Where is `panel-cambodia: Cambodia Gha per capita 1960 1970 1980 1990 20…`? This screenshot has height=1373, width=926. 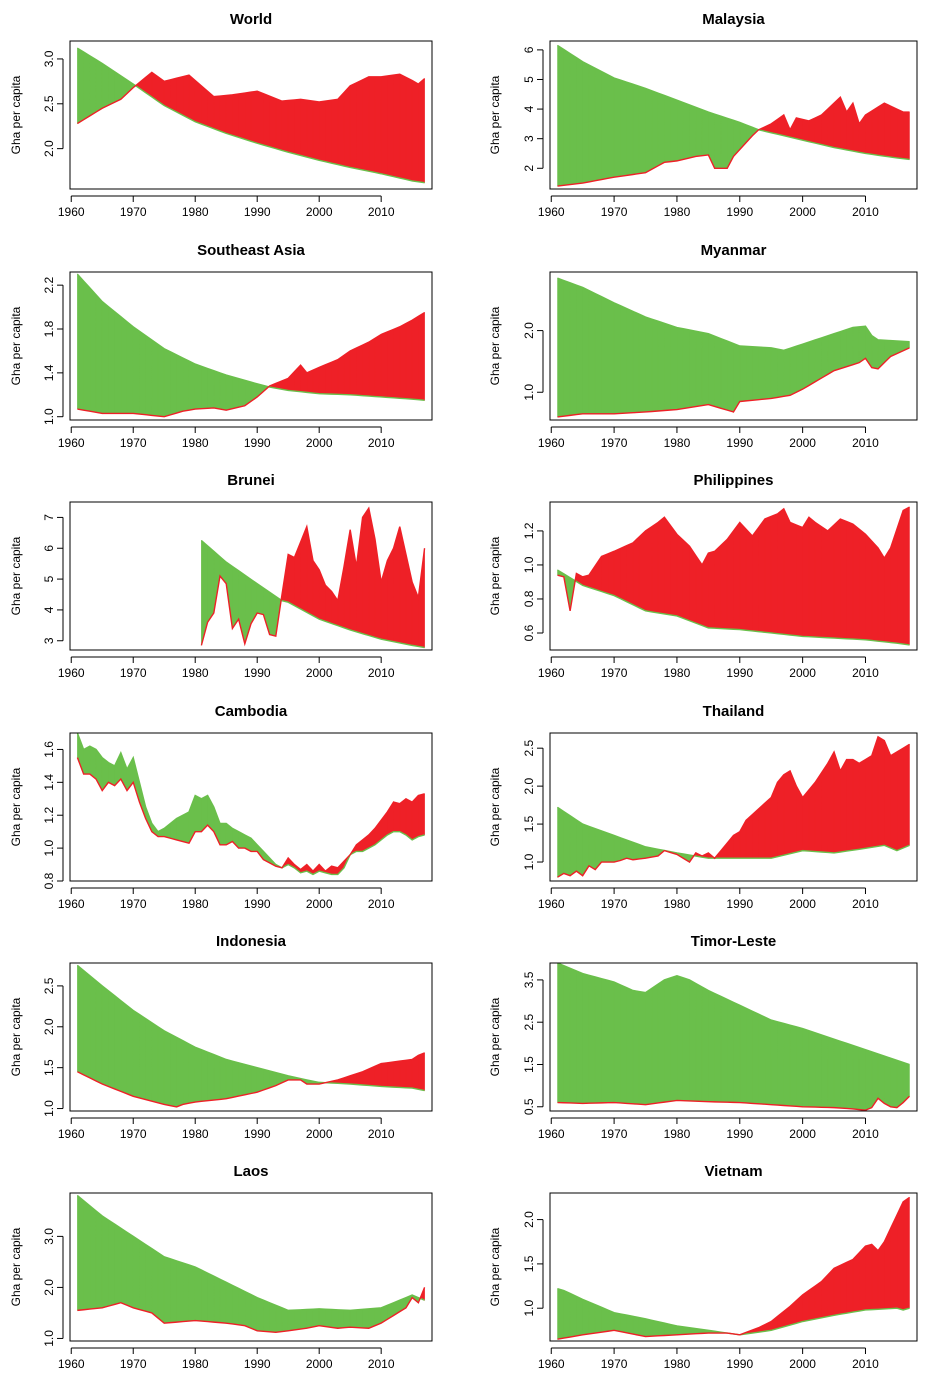
panel-cambodia: Cambodia Gha per capita 1960 1970 1980 1990 20… is located at coordinates (221, 807).